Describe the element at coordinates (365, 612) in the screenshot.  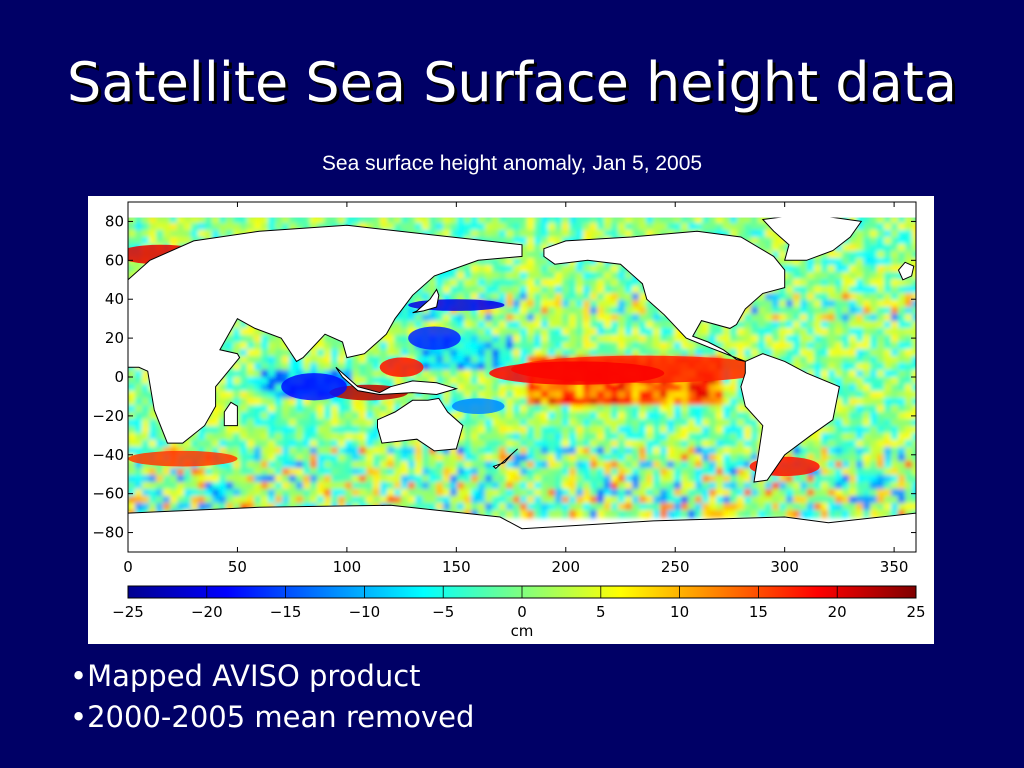
I see `colorbar-tick-label: −10` at that location.